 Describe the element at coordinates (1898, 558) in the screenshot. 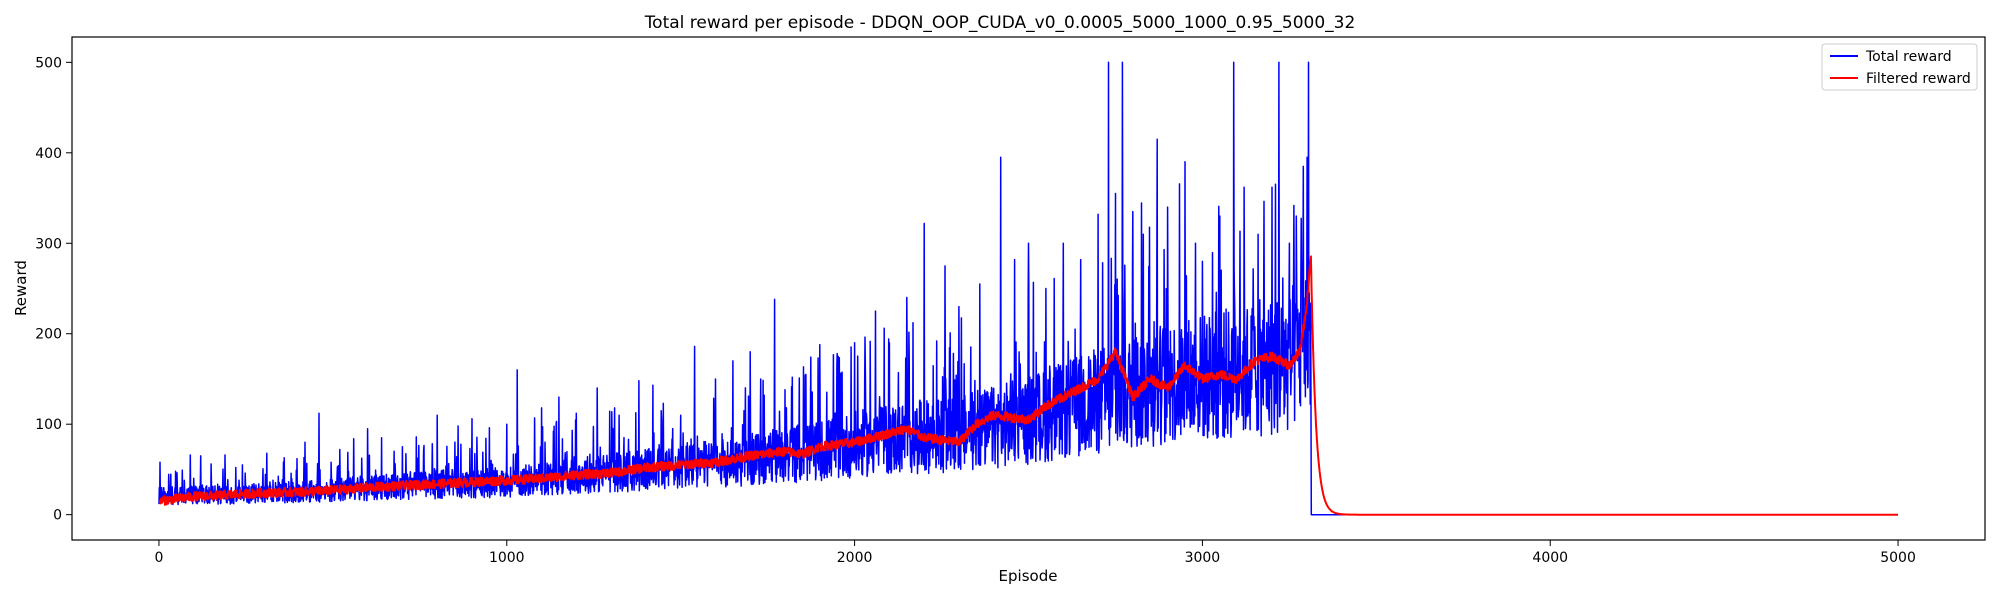

I see `x-tick-label: 5000` at that location.